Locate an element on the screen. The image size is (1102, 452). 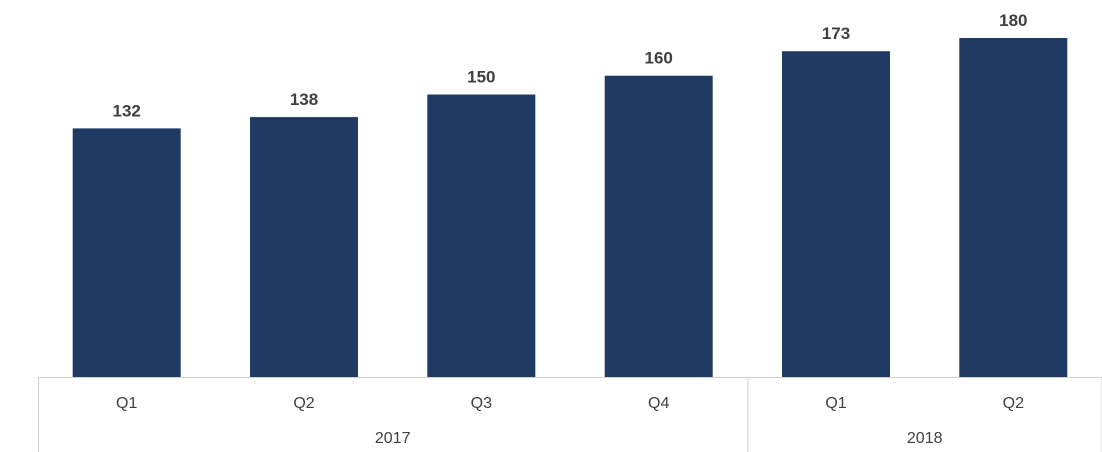
data-label-6: 180 is located at coordinates (1013, 20).